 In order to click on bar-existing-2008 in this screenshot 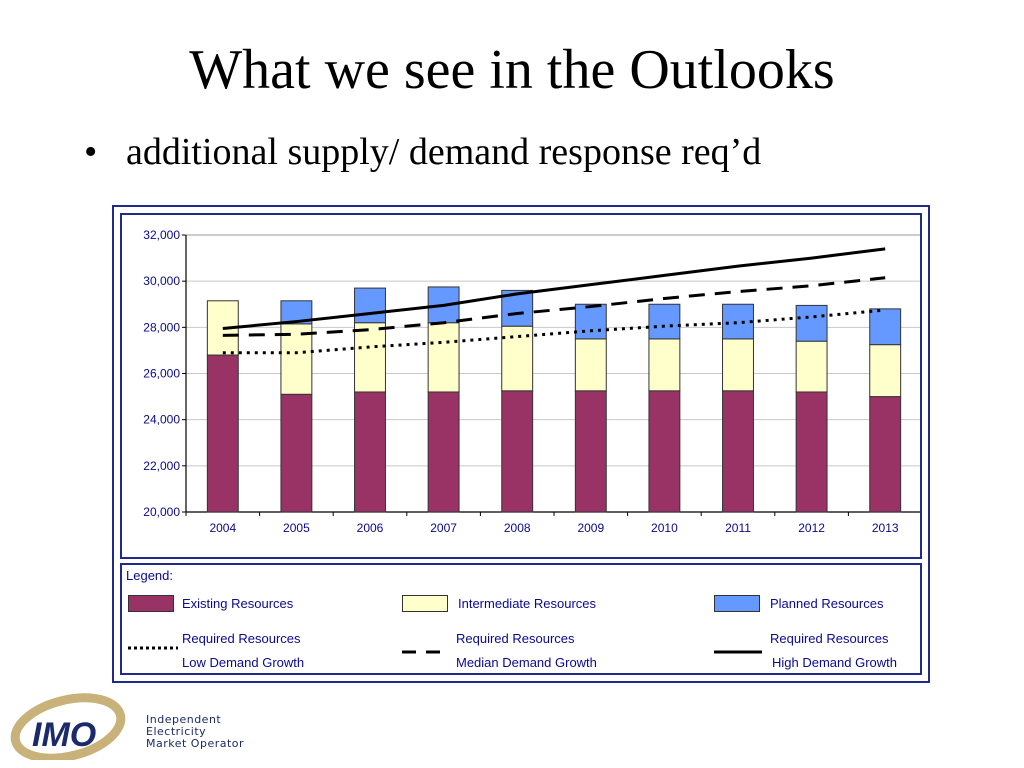, I will do `click(517, 451)`.